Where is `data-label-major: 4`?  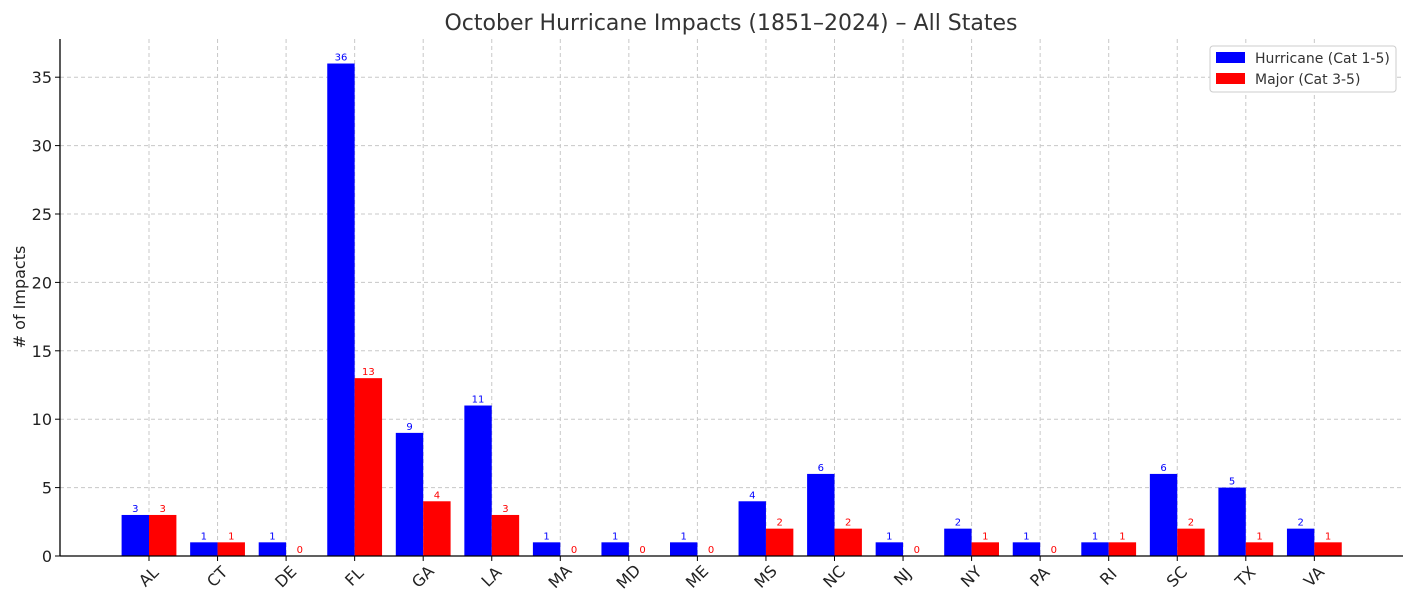 data-label-major: 4 is located at coordinates (437, 495).